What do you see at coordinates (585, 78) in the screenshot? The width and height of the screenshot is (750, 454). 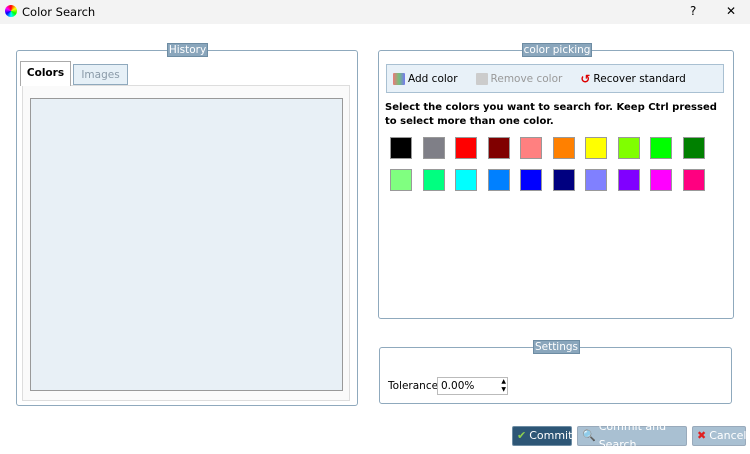 I see `recover-icon: ↺` at bounding box center [585, 78].